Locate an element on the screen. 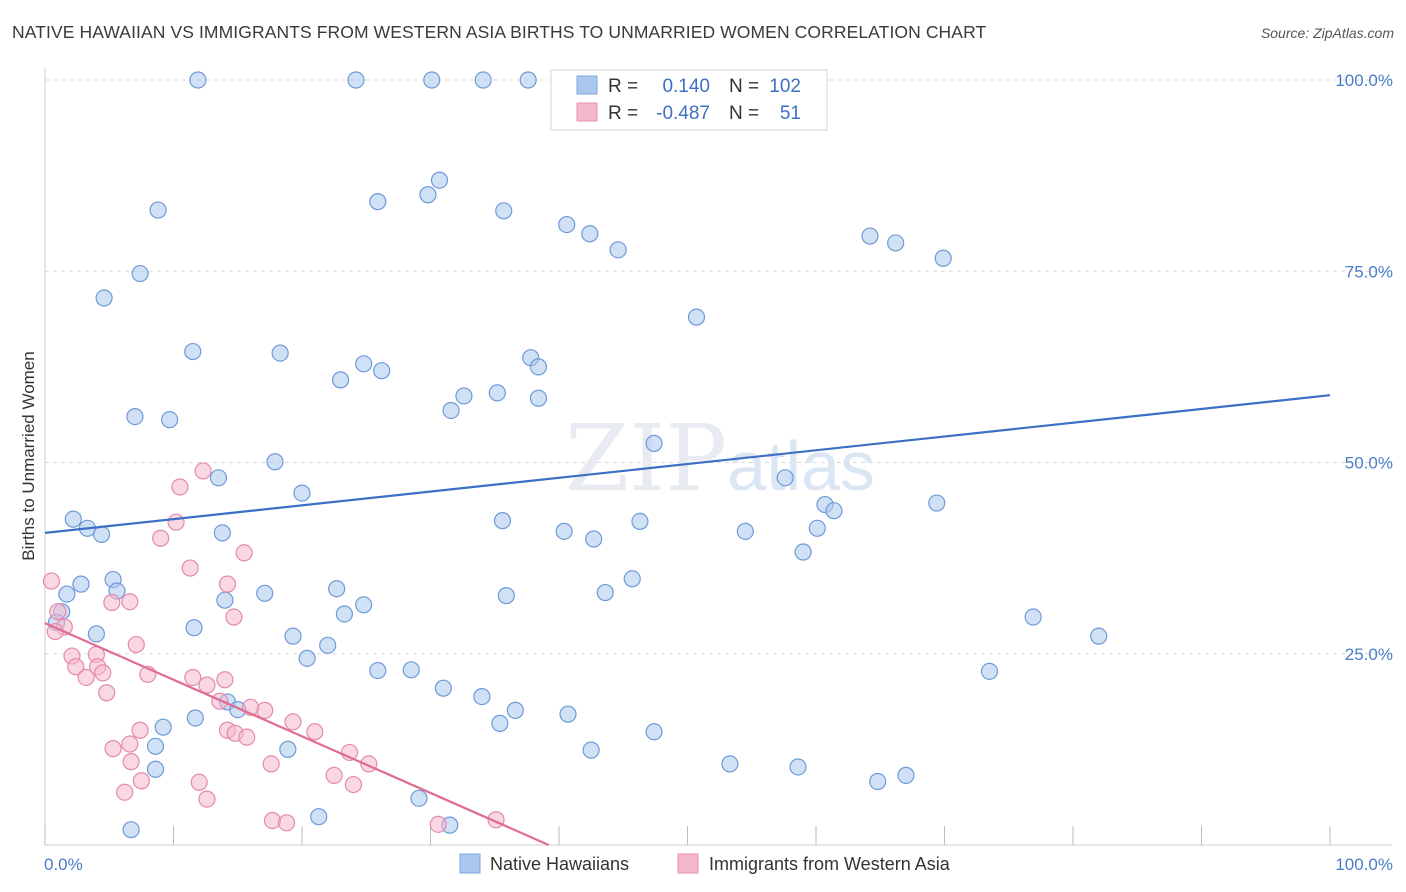 The image size is (1406, 892). y-tick-labels: 25.0% 50.0% 75.0% 100.0% is located at coordinates (1364, 367).